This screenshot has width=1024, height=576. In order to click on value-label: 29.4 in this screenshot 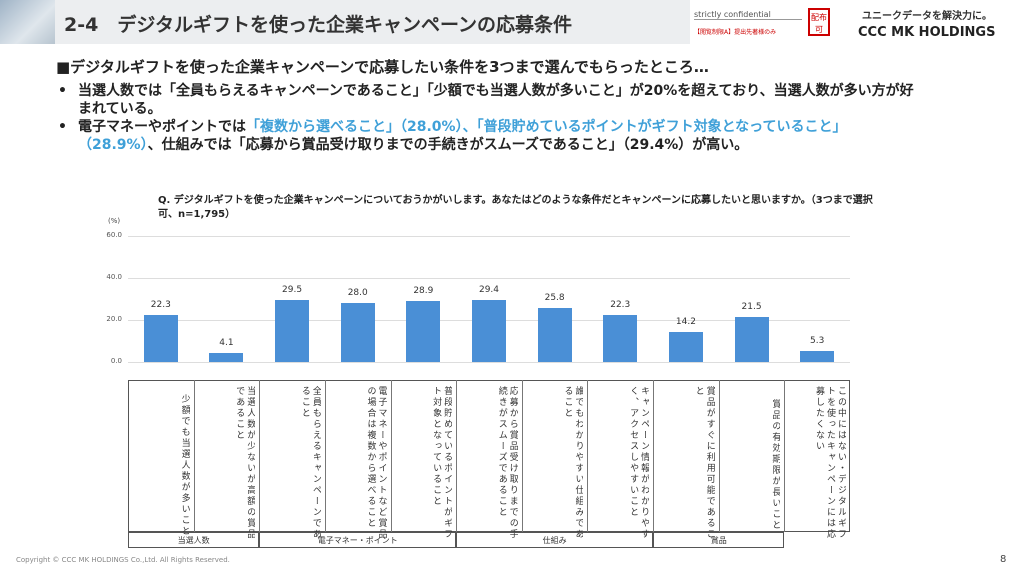, I will do `click(489, 290)`.